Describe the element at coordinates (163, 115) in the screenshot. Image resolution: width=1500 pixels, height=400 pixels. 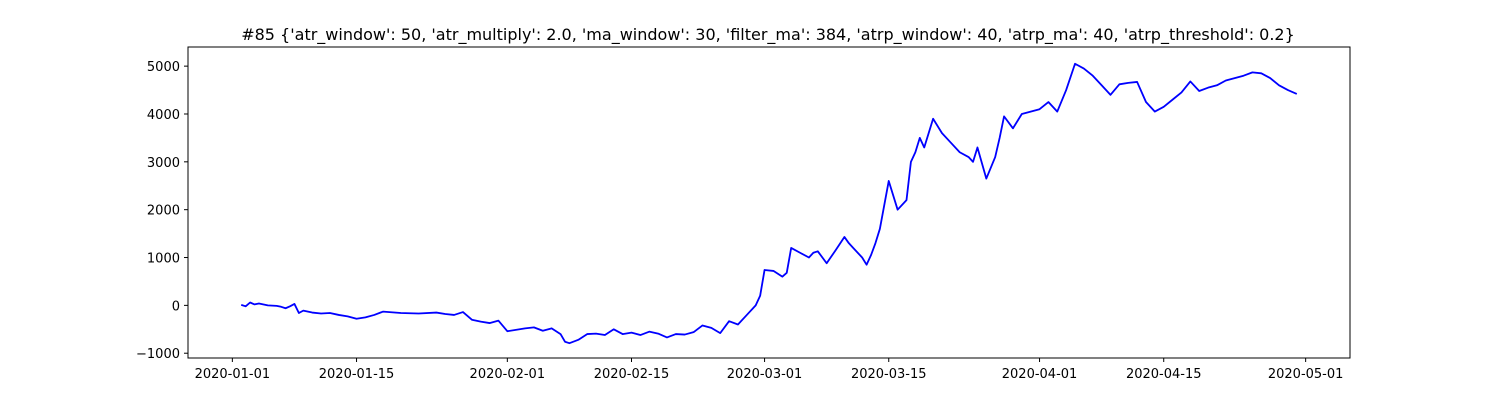
I see `y-tick-label: 4000` at that location.